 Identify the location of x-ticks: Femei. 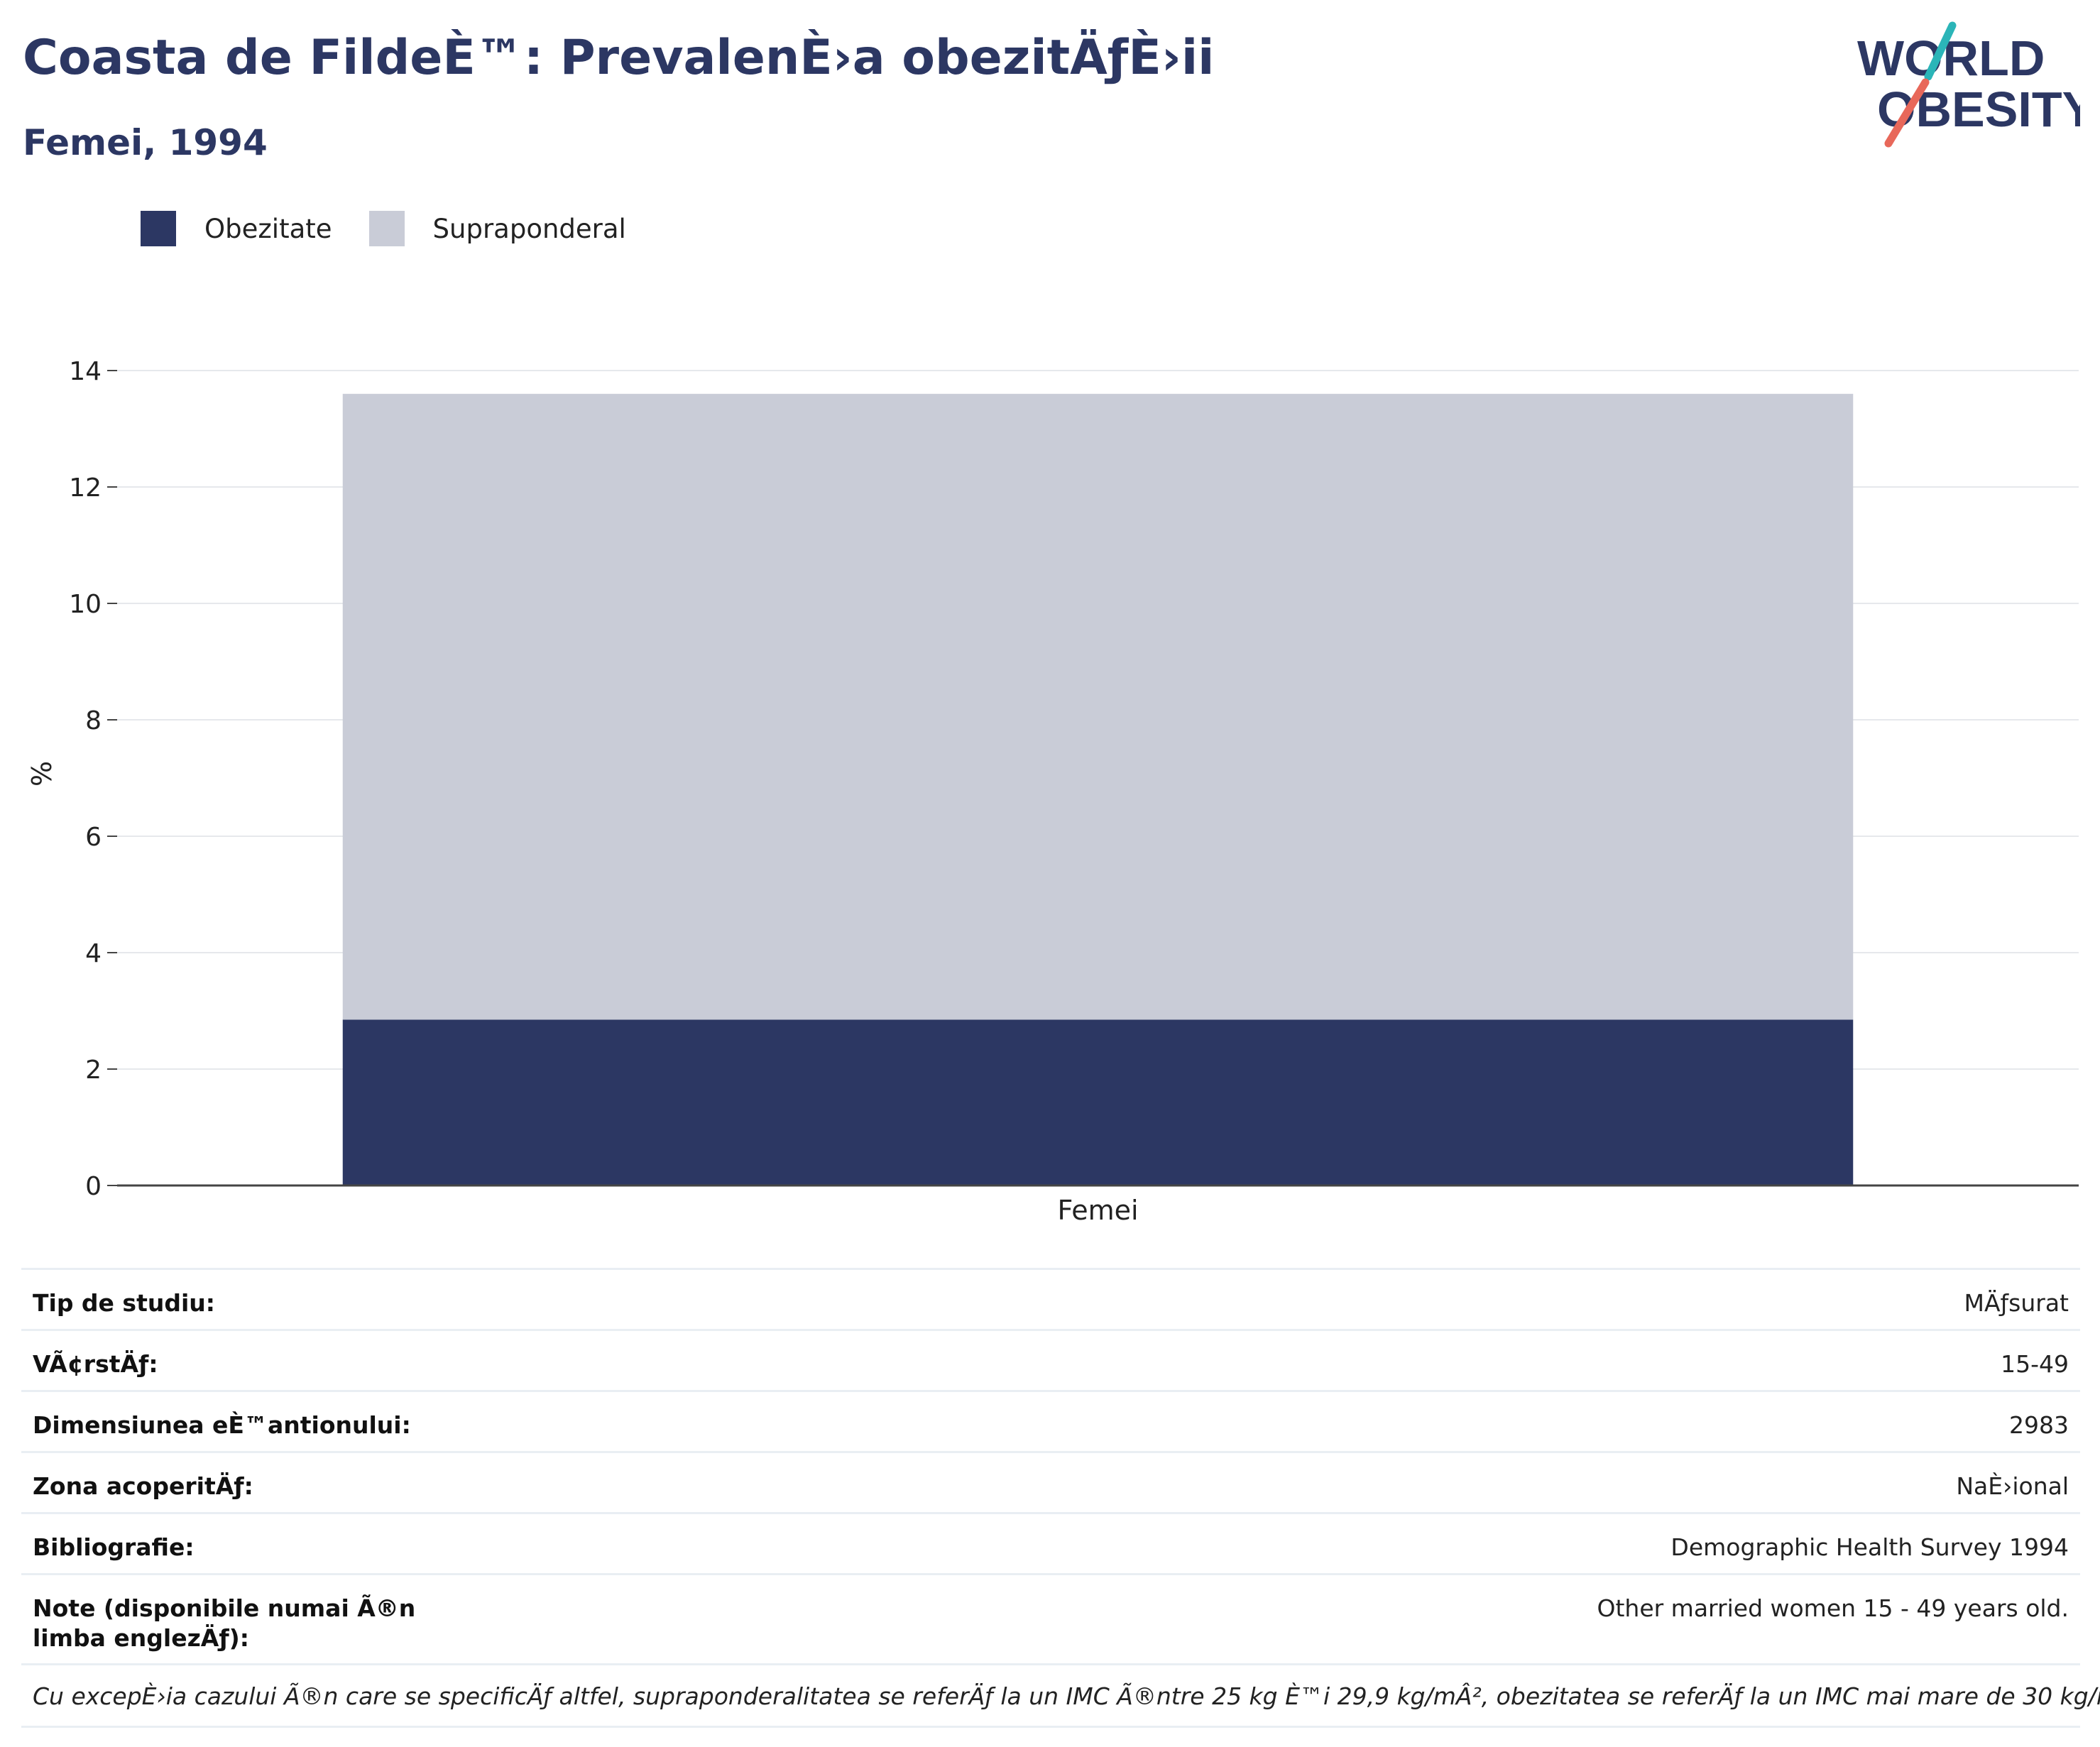
(1097, 1210).